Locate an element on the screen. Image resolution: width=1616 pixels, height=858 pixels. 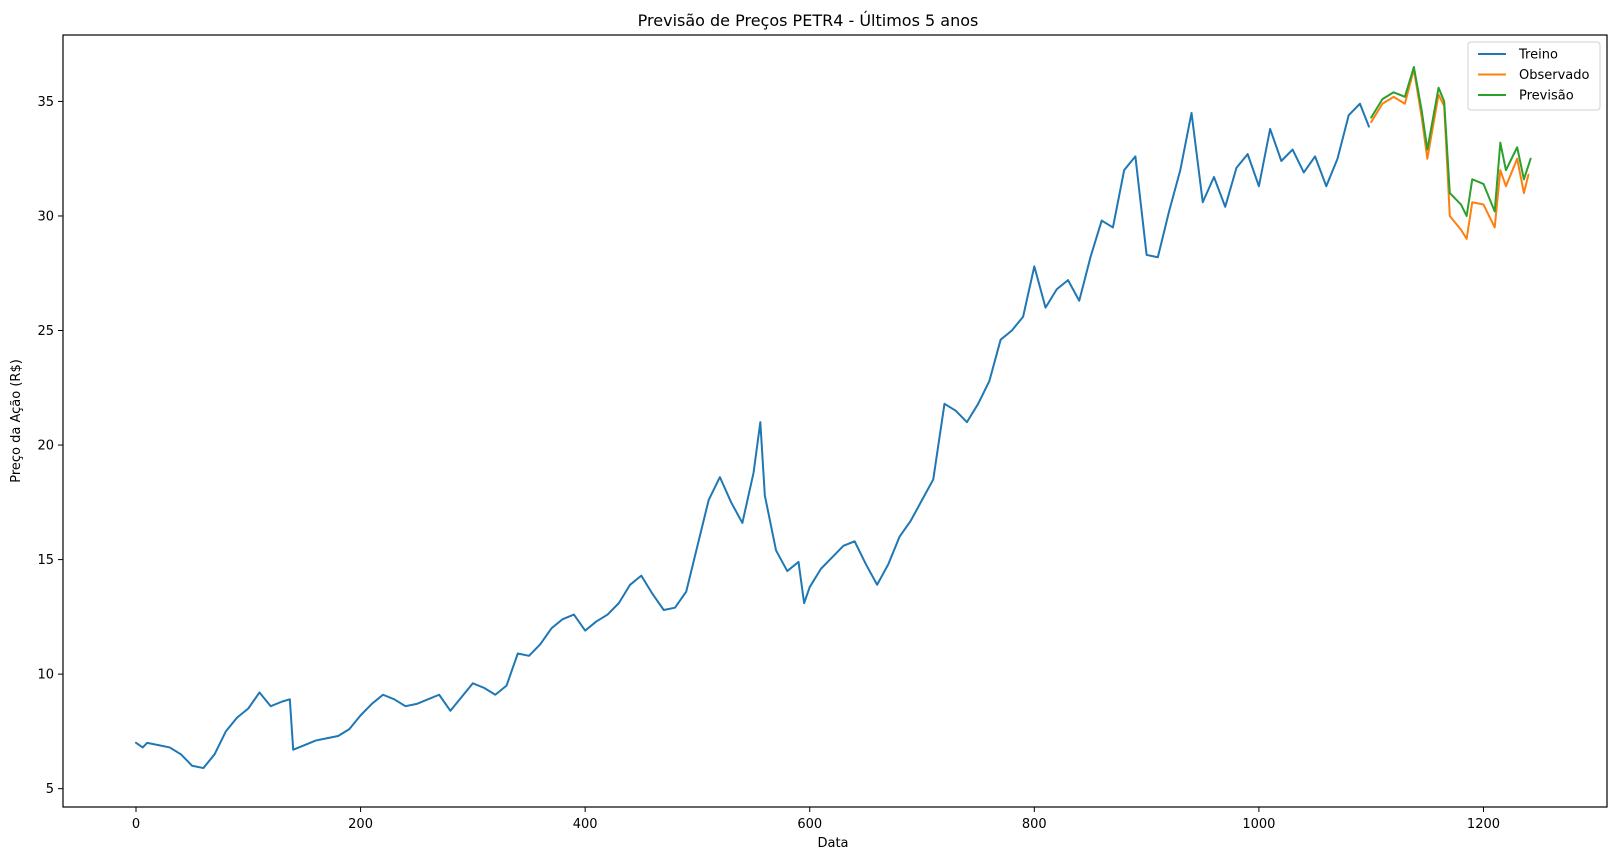
x-tick-label: 1200 is located at coordinates (1483, 824).